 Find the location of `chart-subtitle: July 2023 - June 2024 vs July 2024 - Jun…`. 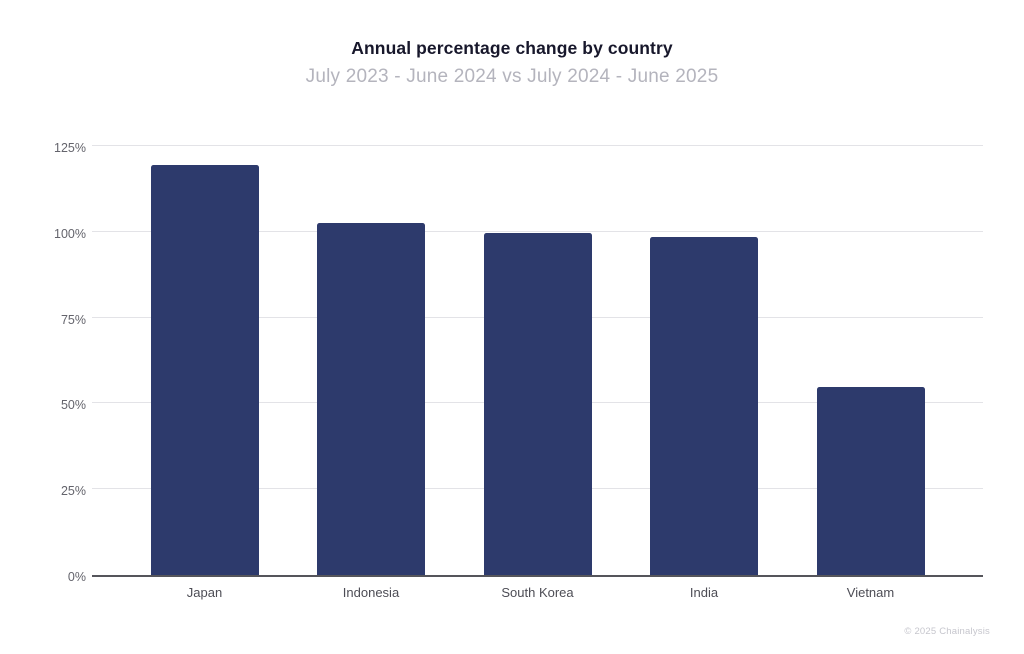

chart-subtitle: July 2023 - June 2024 vs July 2024 - Jun… is located at coordinates (512, 76).